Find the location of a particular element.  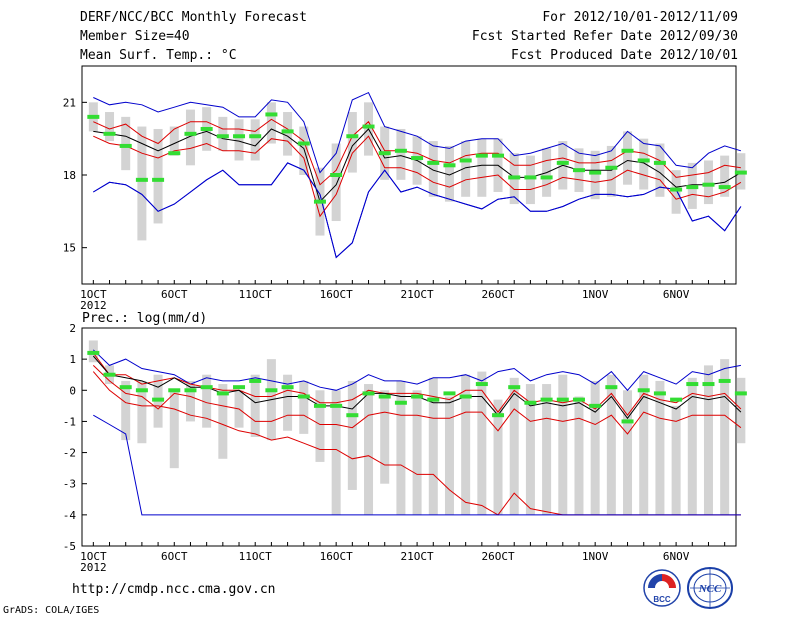

series-line-ensemble_mean is located at coordinates (417, 165).